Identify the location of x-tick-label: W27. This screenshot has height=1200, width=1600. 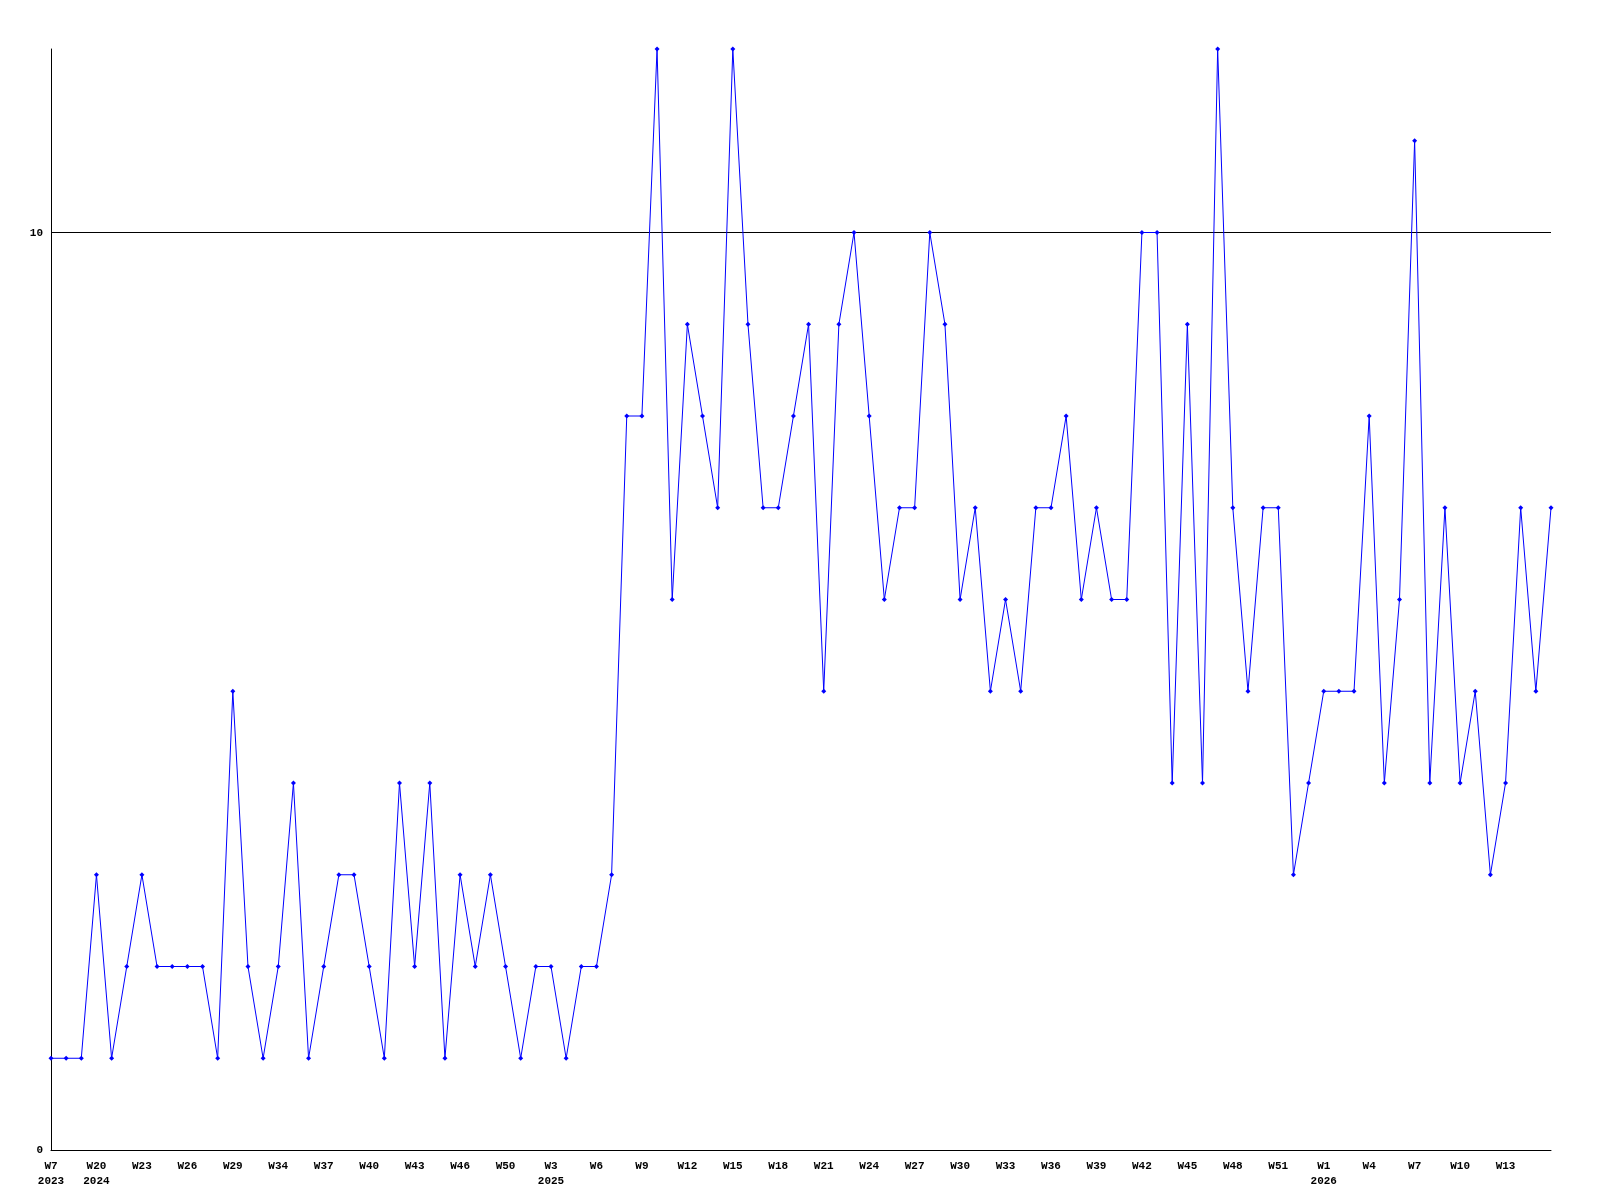
(914, 1165).